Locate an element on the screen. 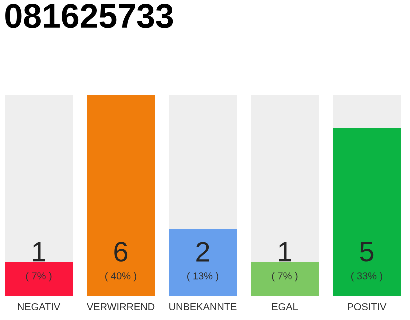  data-label: 6 is located at coordinates (121, 252).